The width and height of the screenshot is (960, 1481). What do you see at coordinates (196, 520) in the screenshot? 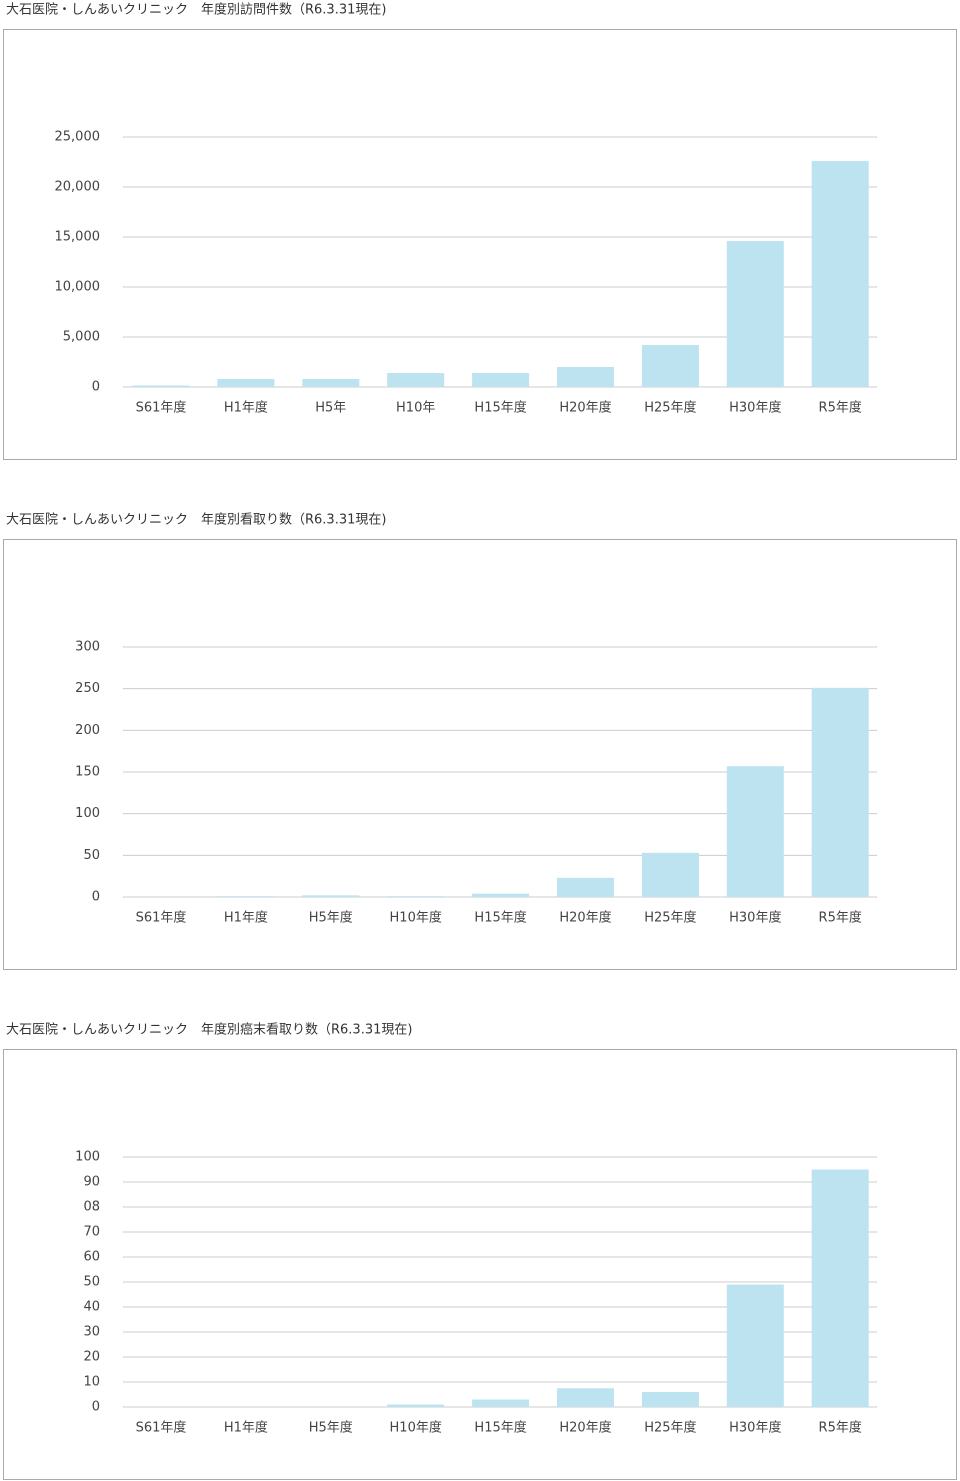
I see `chart-title: 大石医院・しんあいクリニック 年度別看取り数（R6.3.31現在)` at bounding box center [196, 520].